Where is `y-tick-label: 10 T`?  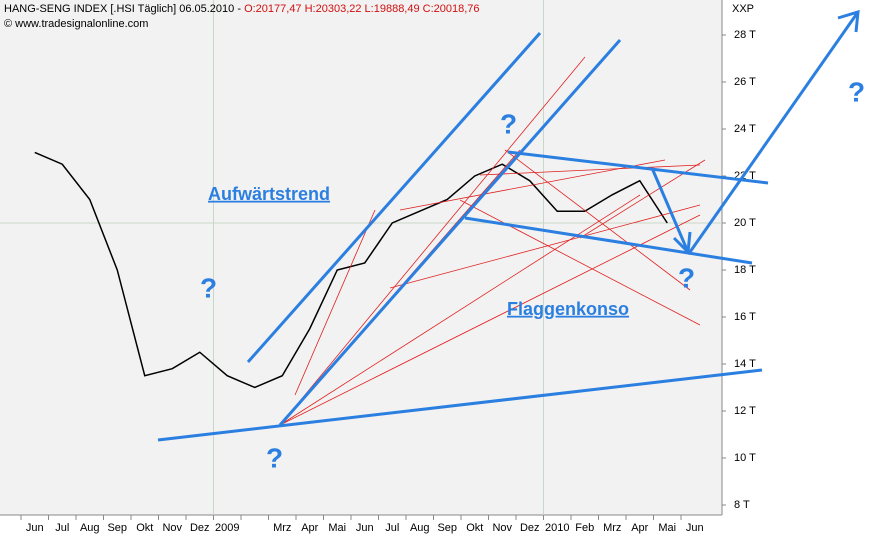 y-tick-label: 10 T is located at coordinates (745, 458).